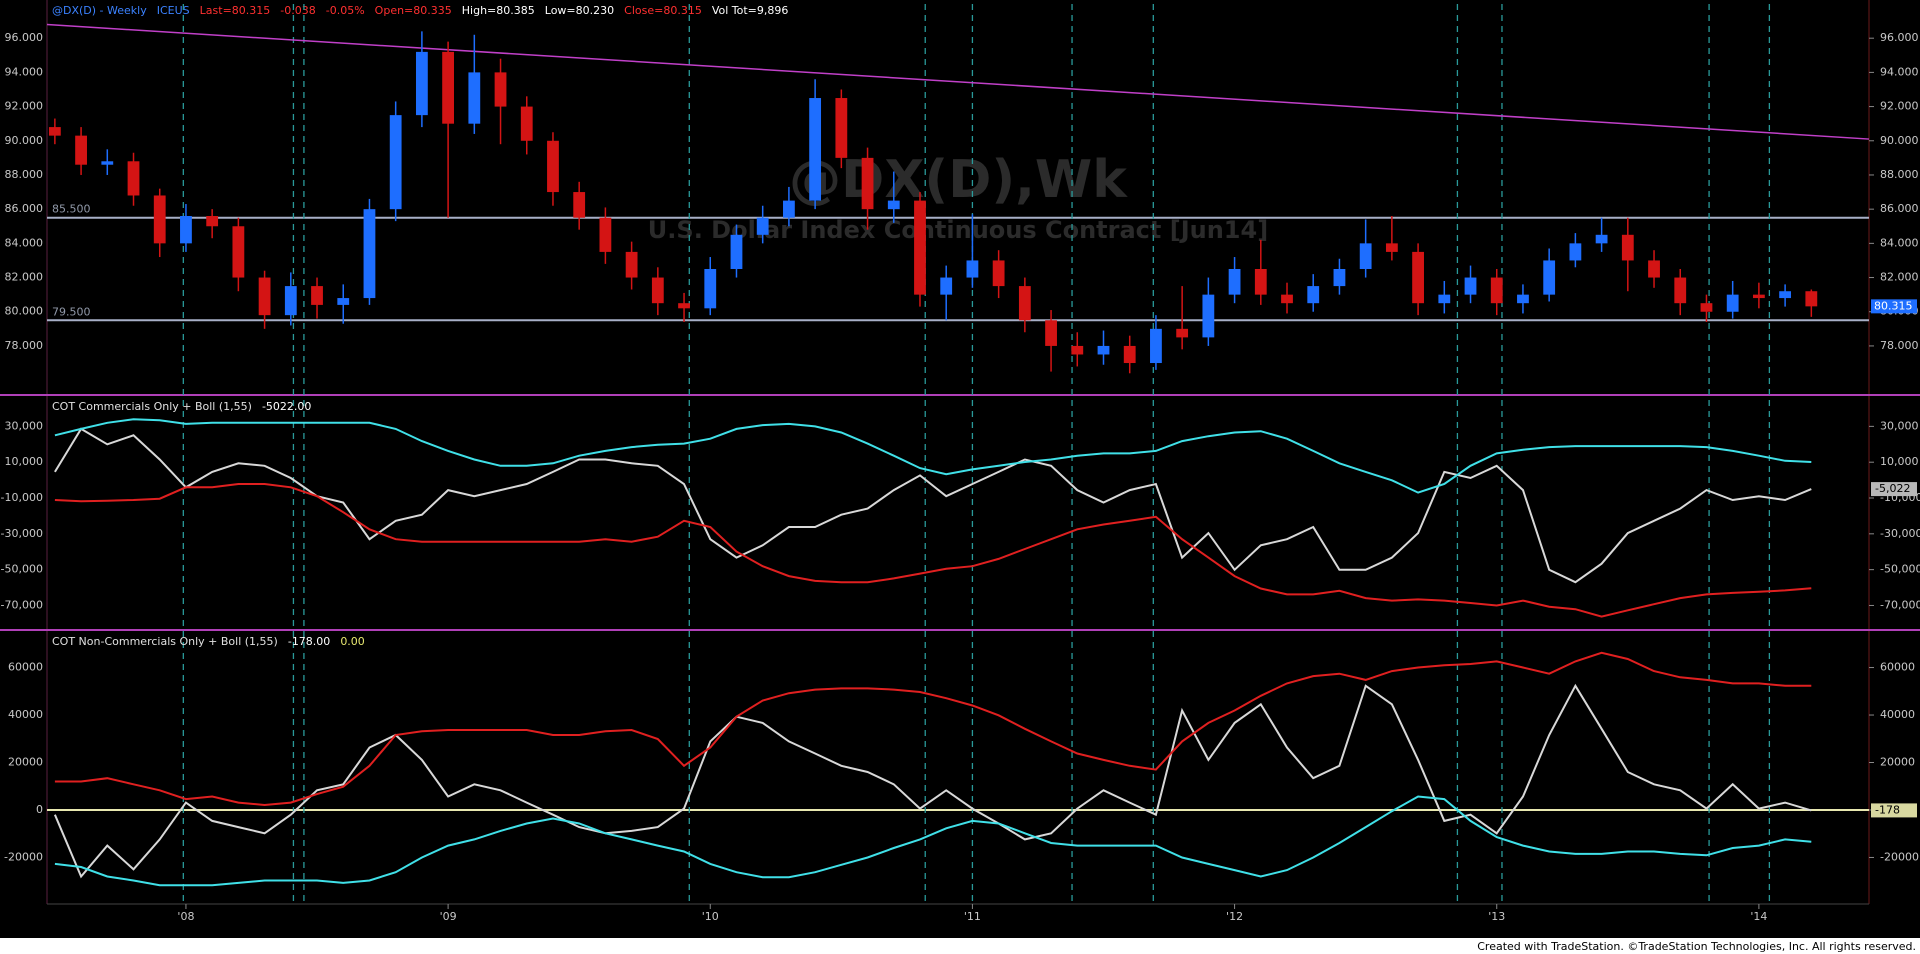  I want to click on y-tick-label: 30,000, so click(24, 425).